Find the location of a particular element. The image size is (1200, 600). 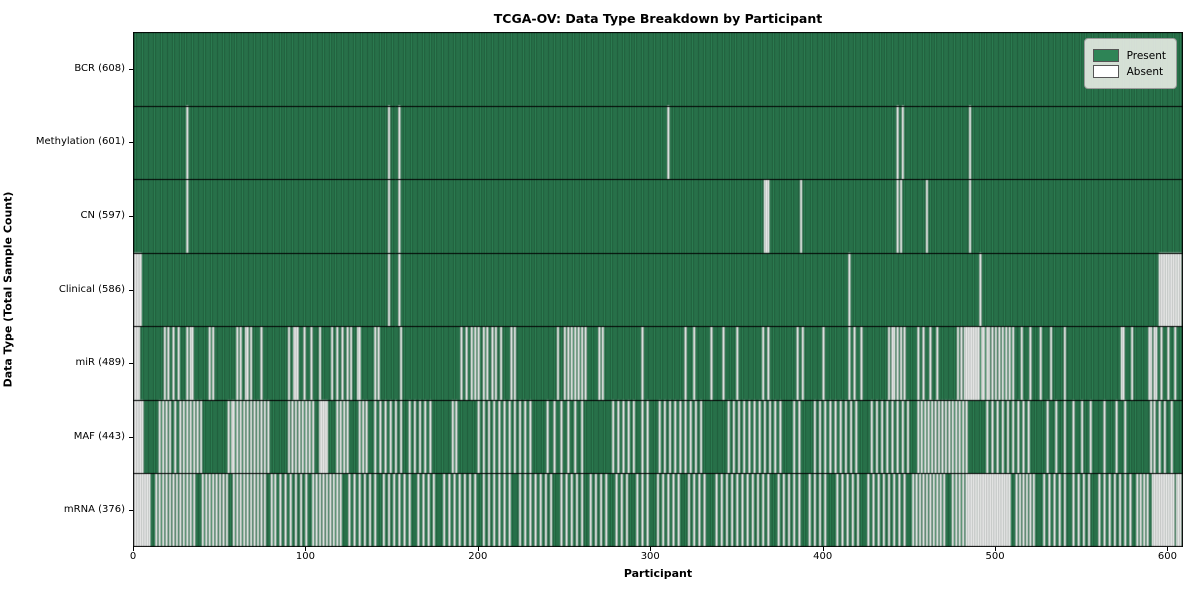

legend: Present Absent is located at coordinates (1130, 63).